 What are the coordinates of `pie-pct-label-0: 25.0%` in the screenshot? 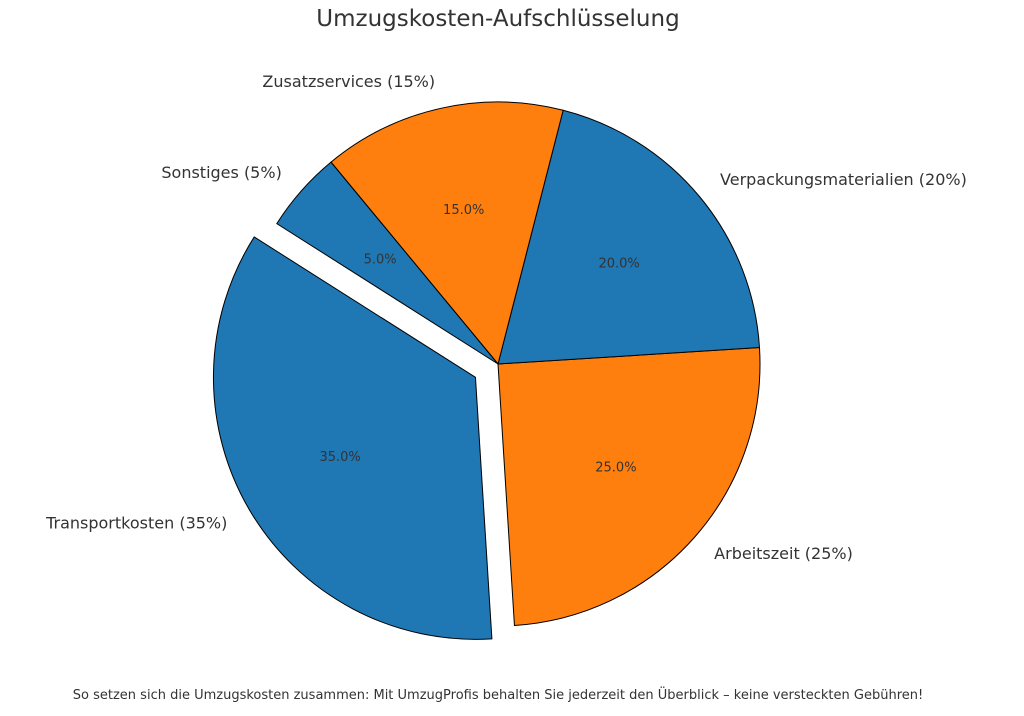 It's located at (615, 467).